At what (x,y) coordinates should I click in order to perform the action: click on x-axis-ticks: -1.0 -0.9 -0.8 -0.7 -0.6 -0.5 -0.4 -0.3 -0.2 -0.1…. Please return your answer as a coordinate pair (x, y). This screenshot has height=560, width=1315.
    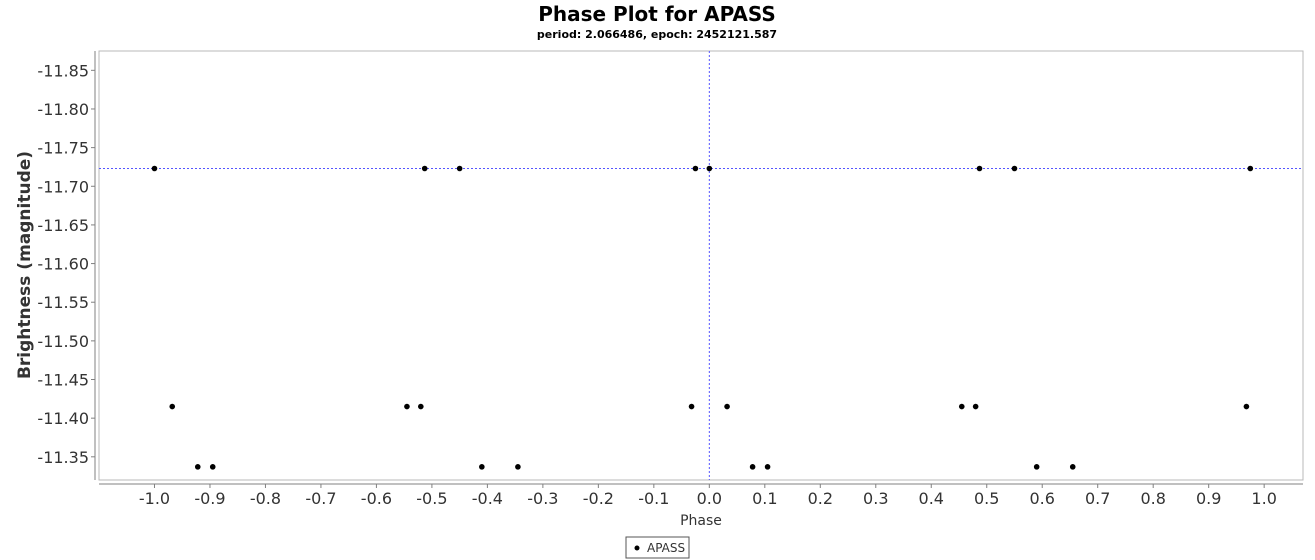
    Looking at the image, I should click on (708, 496).